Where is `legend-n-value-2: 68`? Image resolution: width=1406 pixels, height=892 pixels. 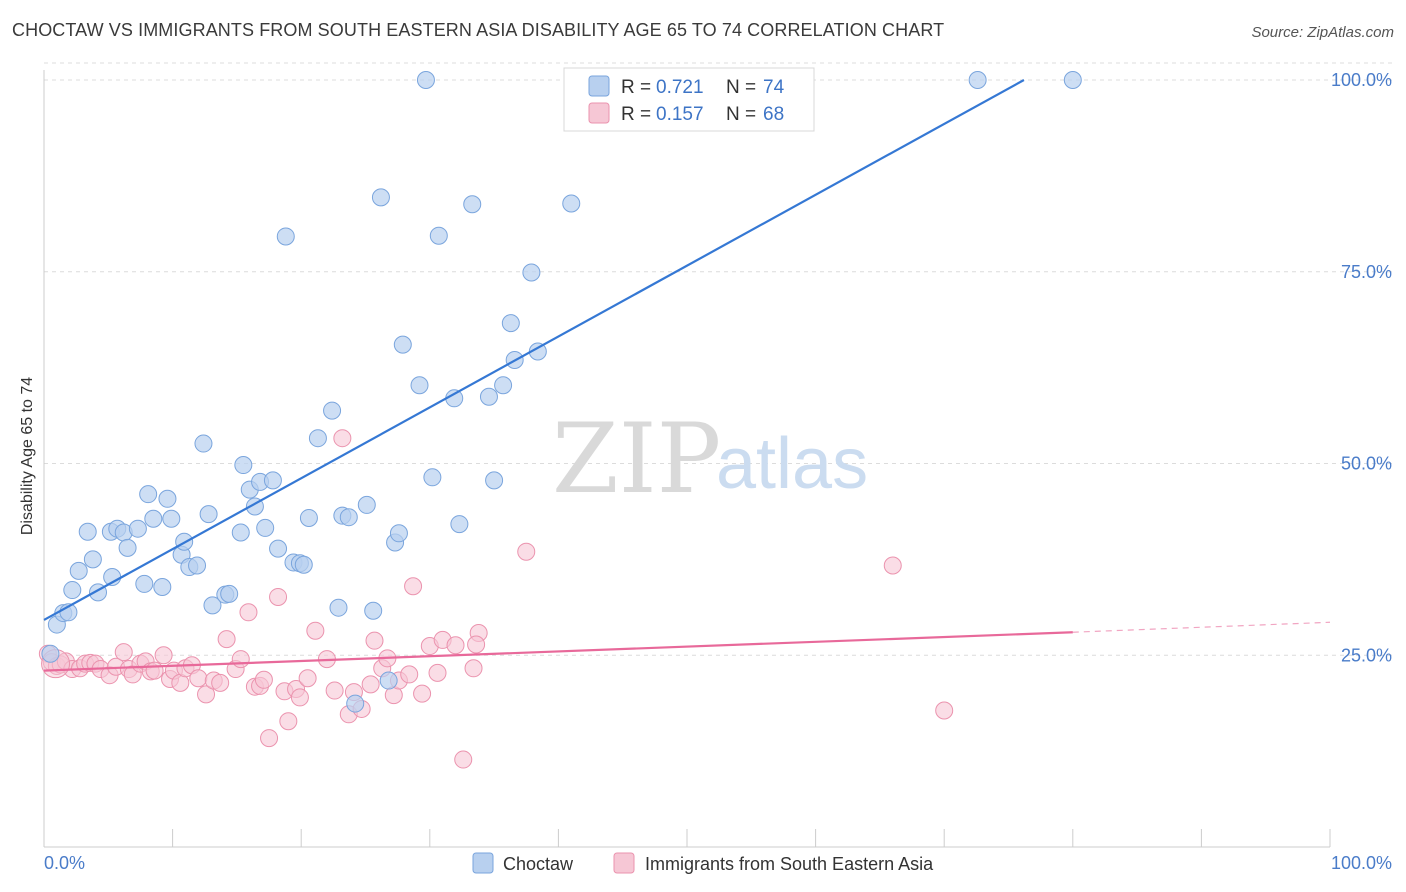
legend-n-value-2: 68 is located at coordinates (773, 114).